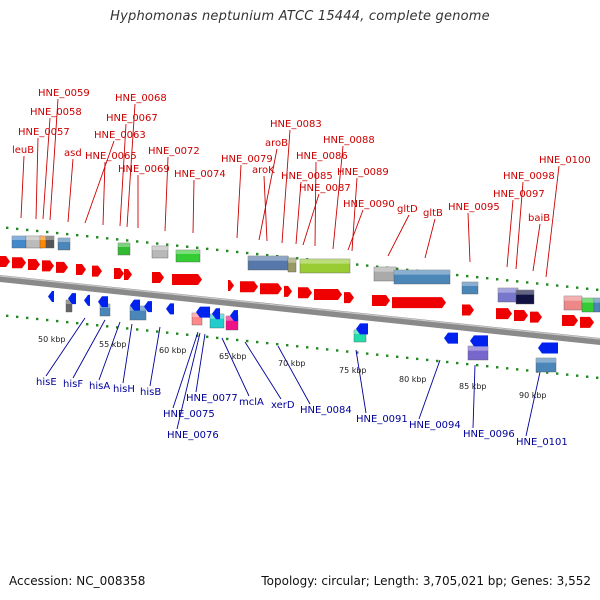 This screenshot has height=600, width=600. Describe the element at coordinates (529, 176) in the screenshot. I see `gene-label-forward: HNE_0098` at that location.